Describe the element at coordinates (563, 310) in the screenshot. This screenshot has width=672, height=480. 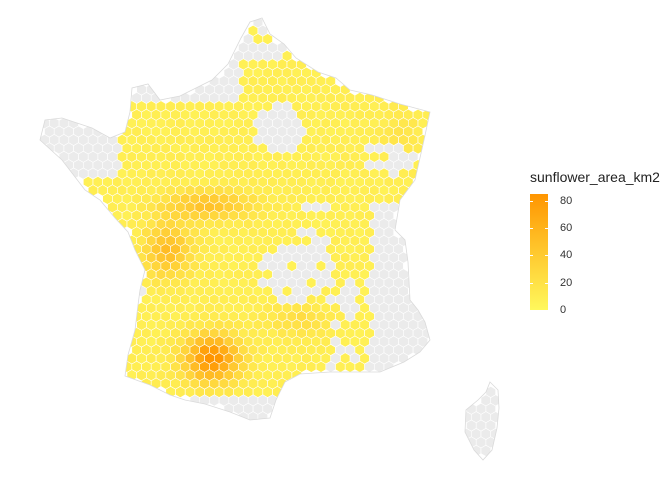
I see `legend-tick-label: 0` at that location.